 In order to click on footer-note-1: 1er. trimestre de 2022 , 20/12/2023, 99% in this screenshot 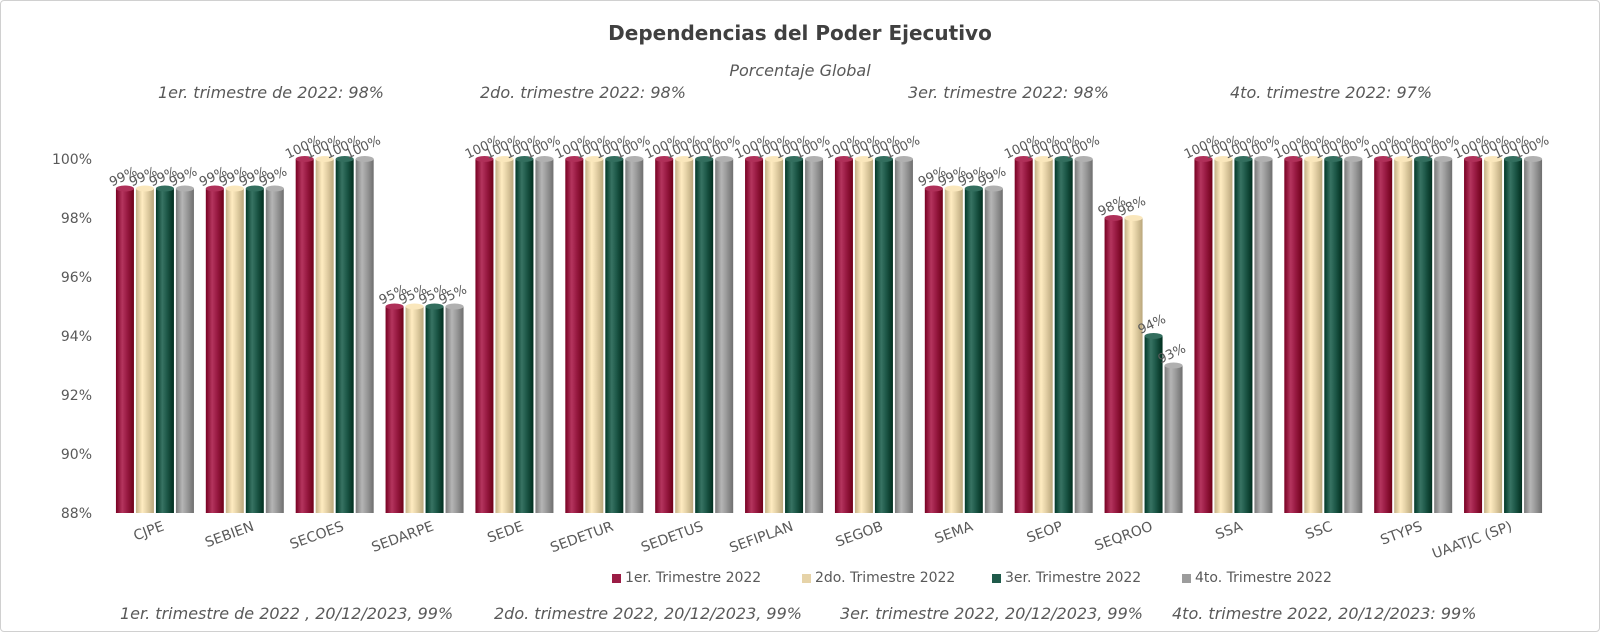, I will do `click(287, 613)`.